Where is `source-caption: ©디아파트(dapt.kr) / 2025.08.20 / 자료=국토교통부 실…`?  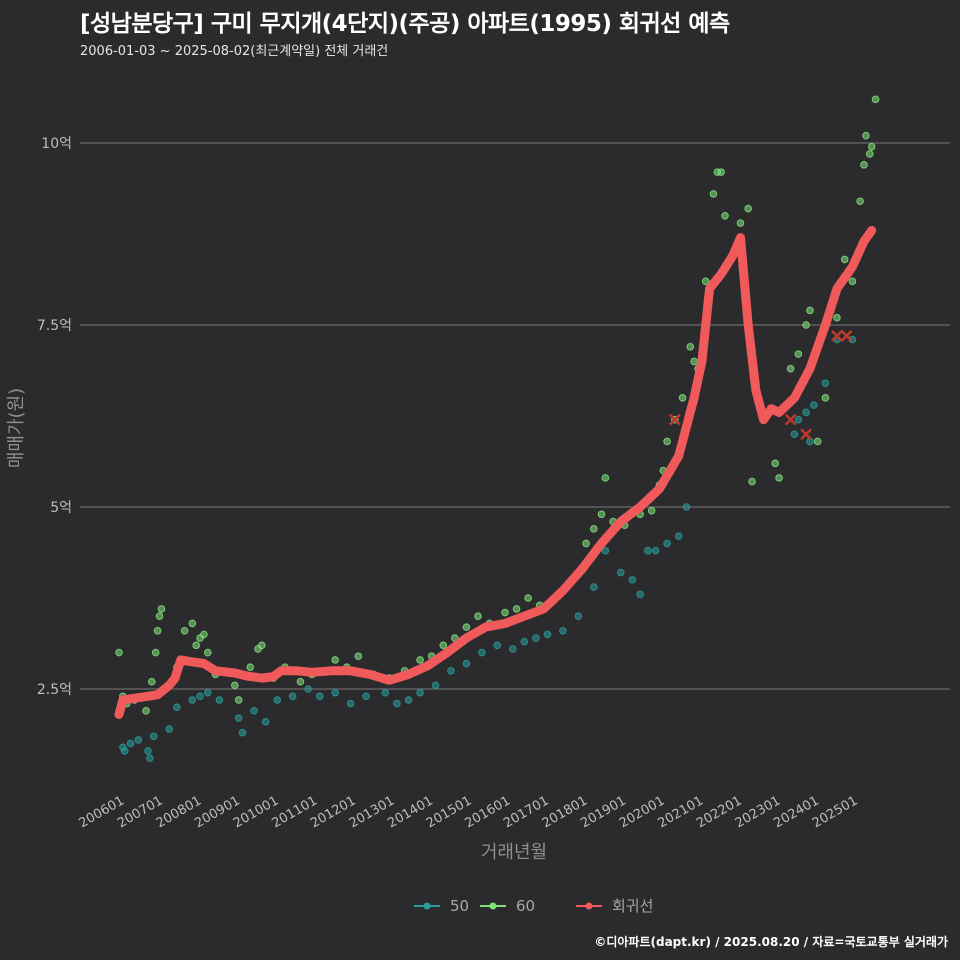 source-caption: ©디아파트(dapt.kr) / 2025.08.20 / 자료=국토교통부 실… is located at coordinates (771, 942).